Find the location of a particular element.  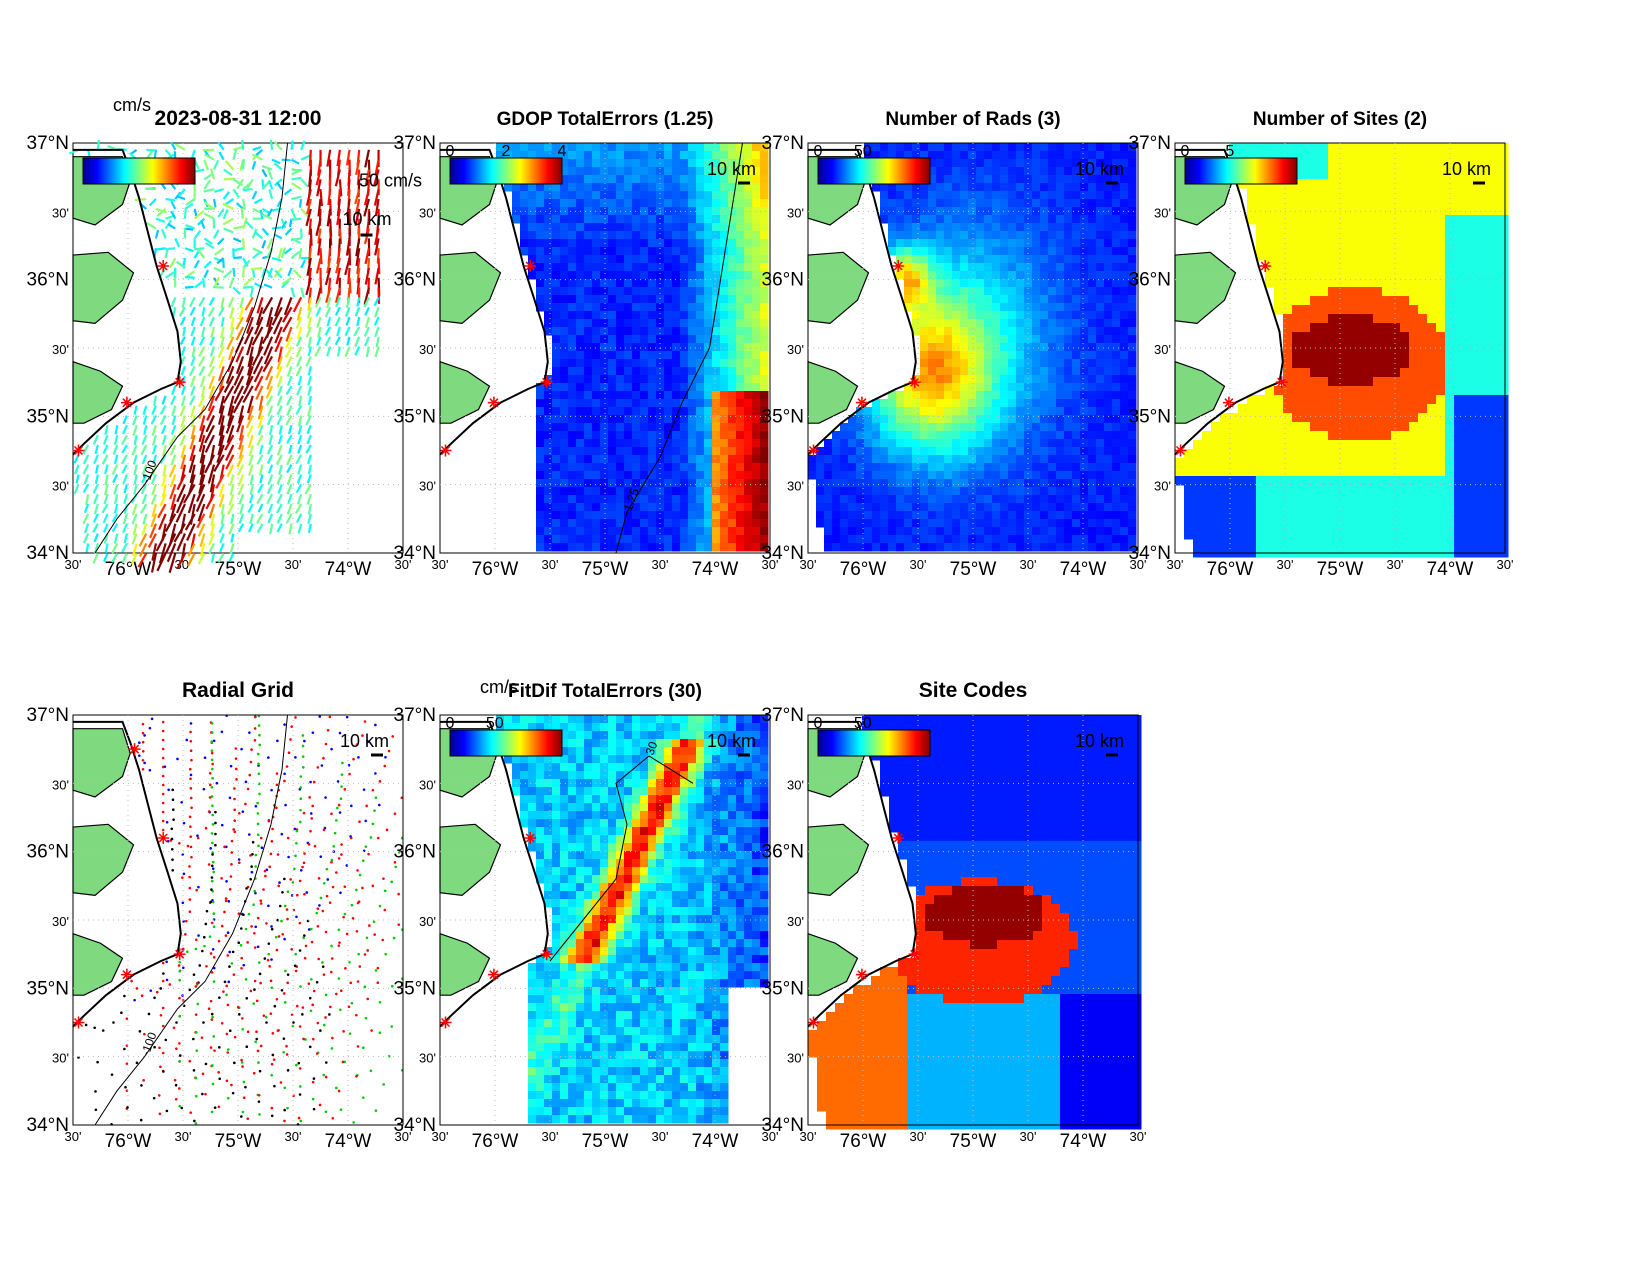

lon-tick-label: 30' is located at coordinates (770, 564).